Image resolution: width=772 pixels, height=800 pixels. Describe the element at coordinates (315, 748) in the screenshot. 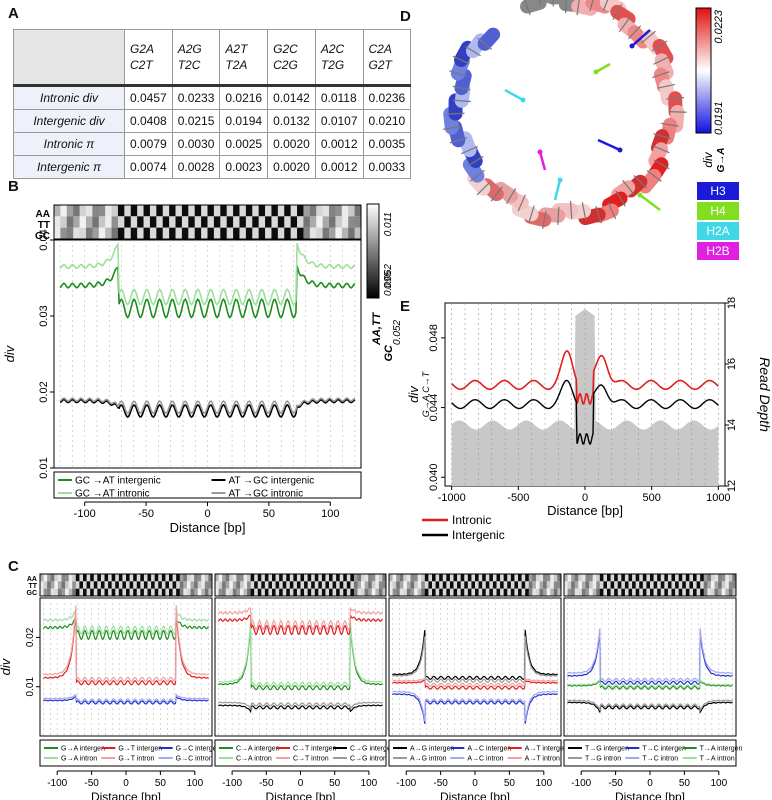

I see `legend-label: C→T intergen` at that location.